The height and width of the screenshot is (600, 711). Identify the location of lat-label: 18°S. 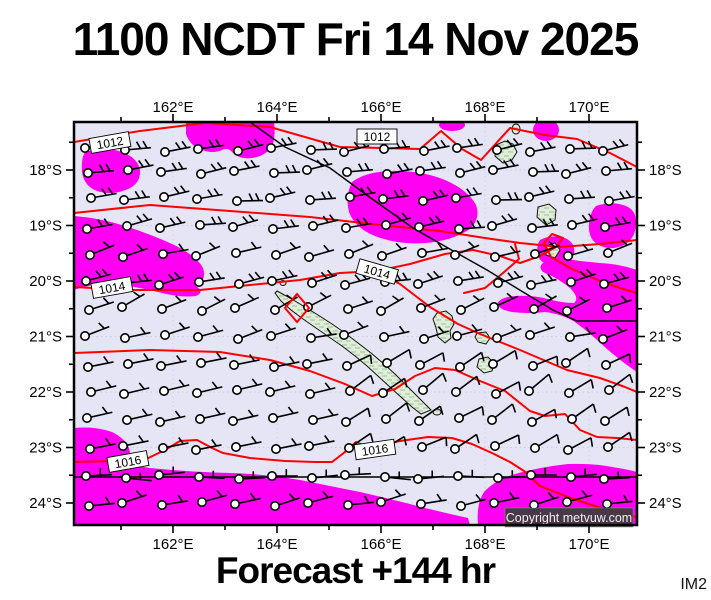
(45, 170).